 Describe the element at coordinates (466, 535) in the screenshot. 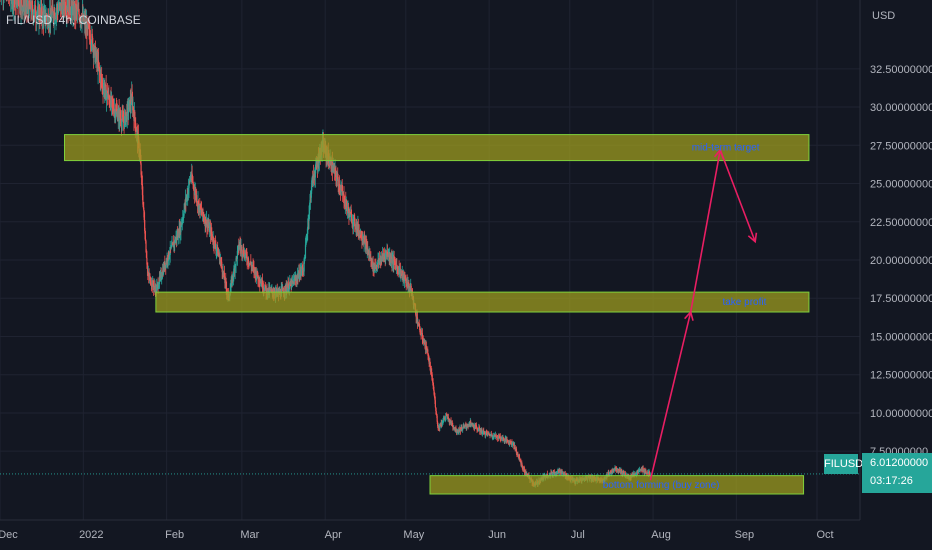

I see `time-axis-panel` at that location.